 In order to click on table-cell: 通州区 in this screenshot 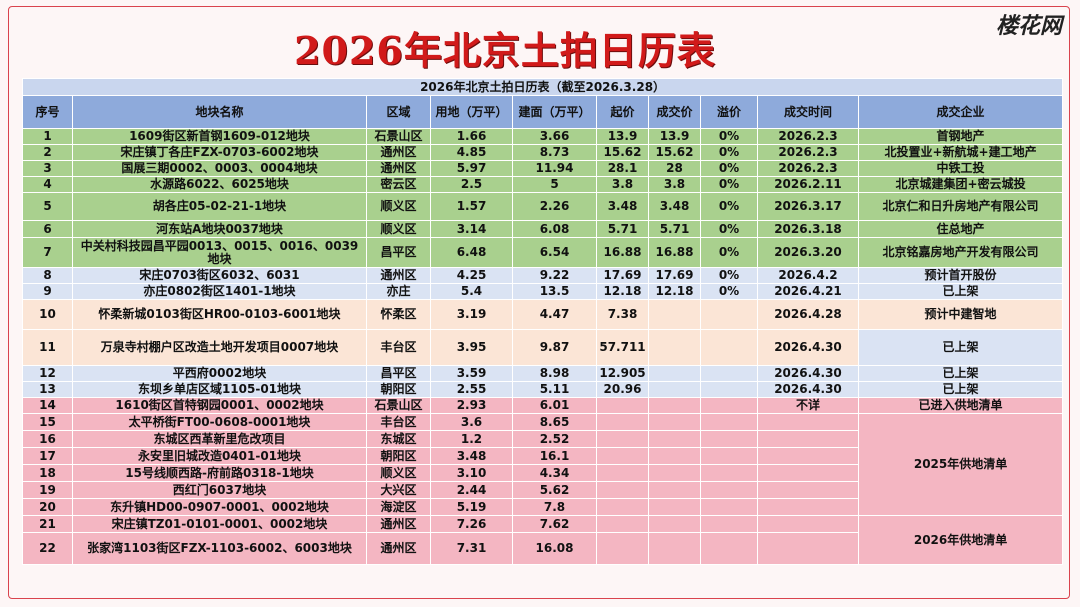, I will do `click(398, 152)`.